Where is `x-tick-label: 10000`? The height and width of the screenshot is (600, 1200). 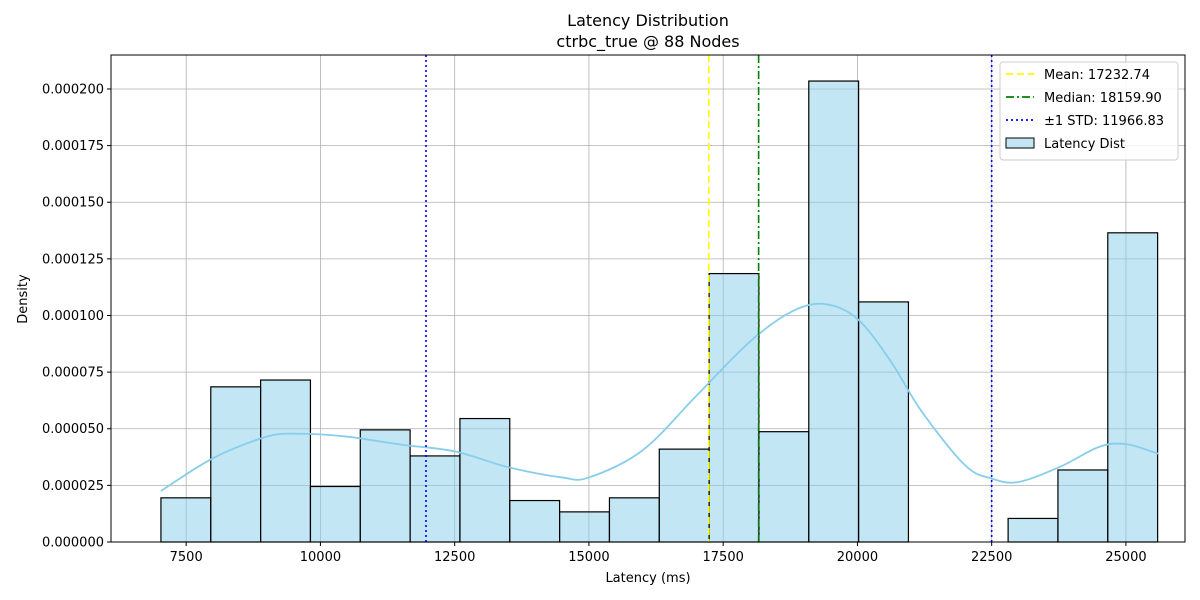 x-tick-label: 10000 is located at coordinates (320, 557).